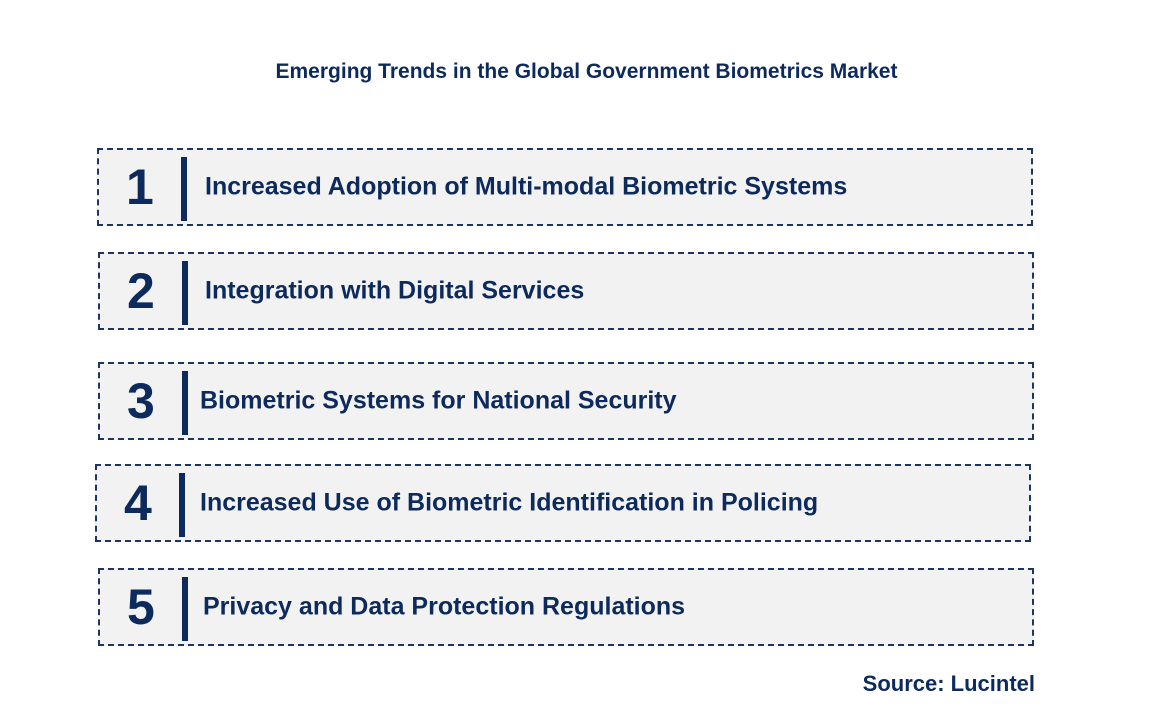 The image size is (1173, 728). I want to click on trend-item-2: 2 Integration with Digital Services, so click(566, 291).